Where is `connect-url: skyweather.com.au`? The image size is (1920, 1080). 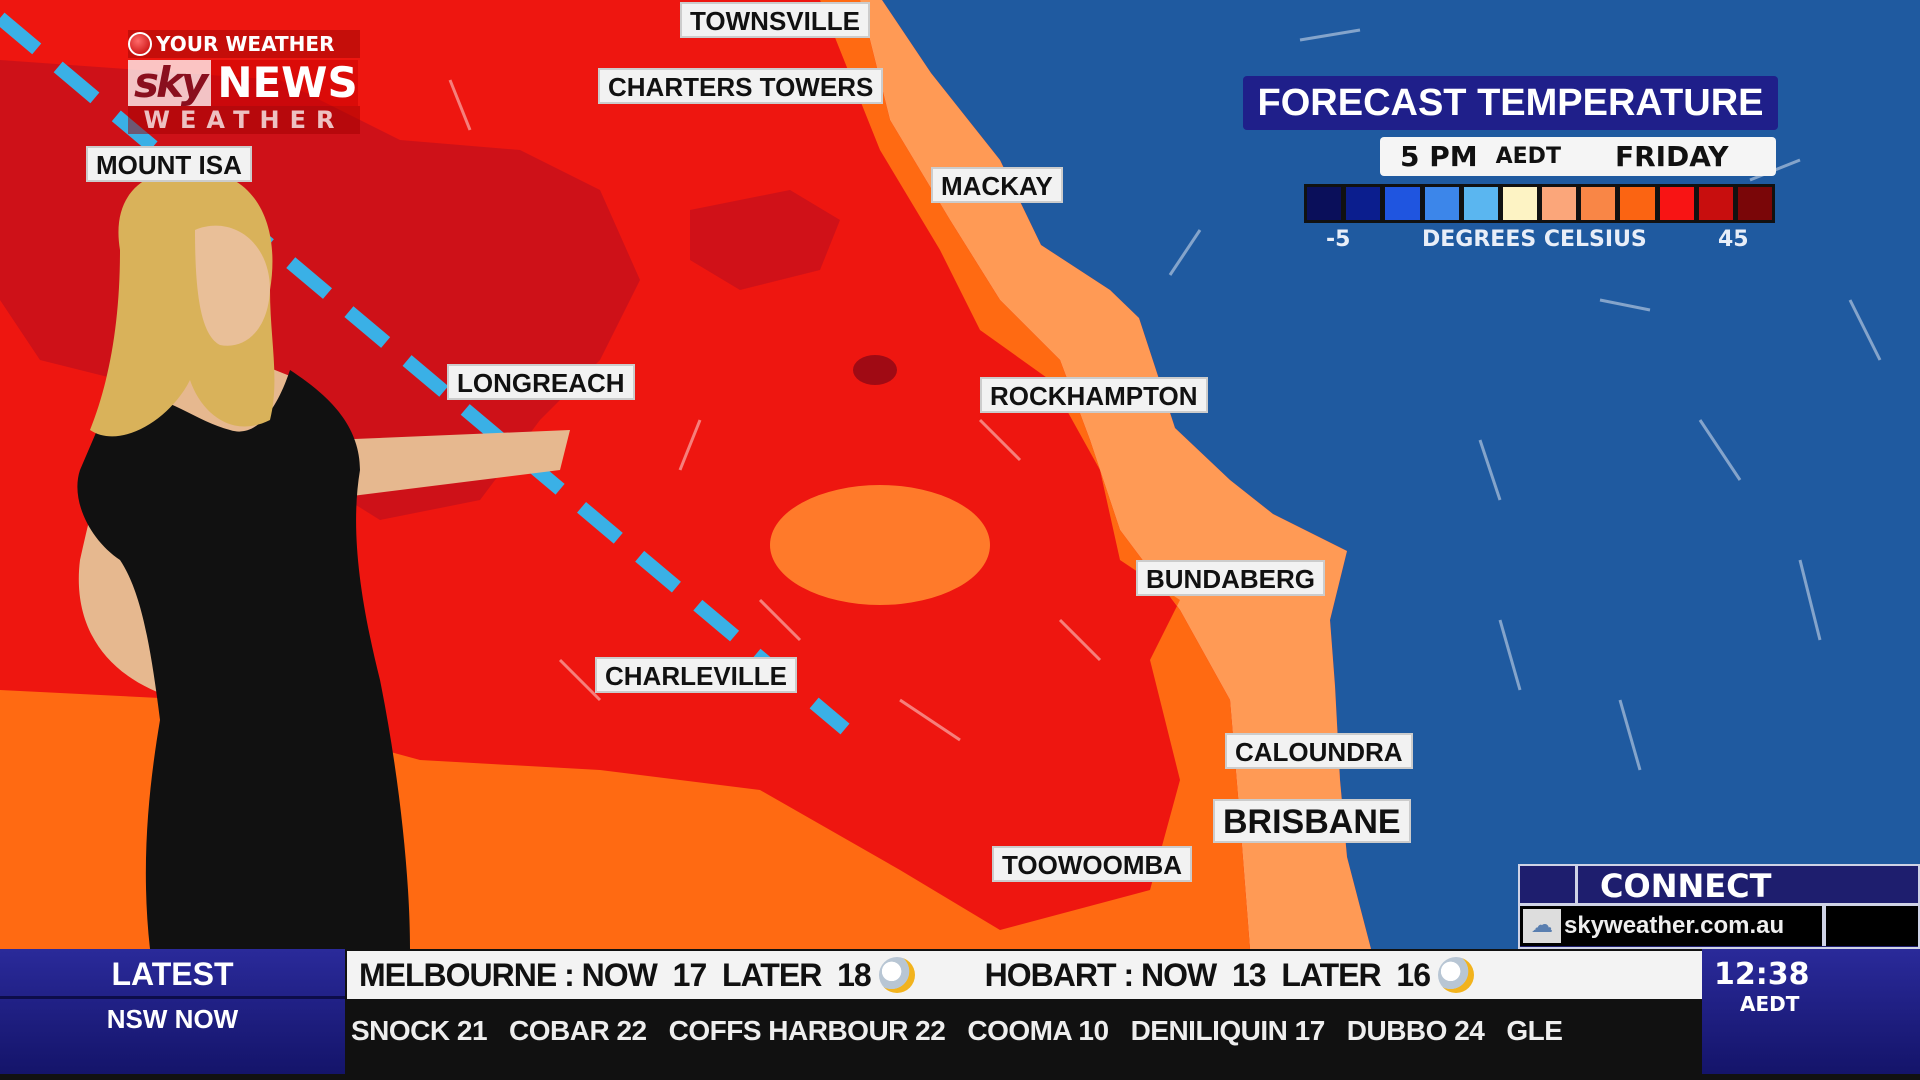 connect-url: skyweather.com.au is located at coordinates (1695, 926).